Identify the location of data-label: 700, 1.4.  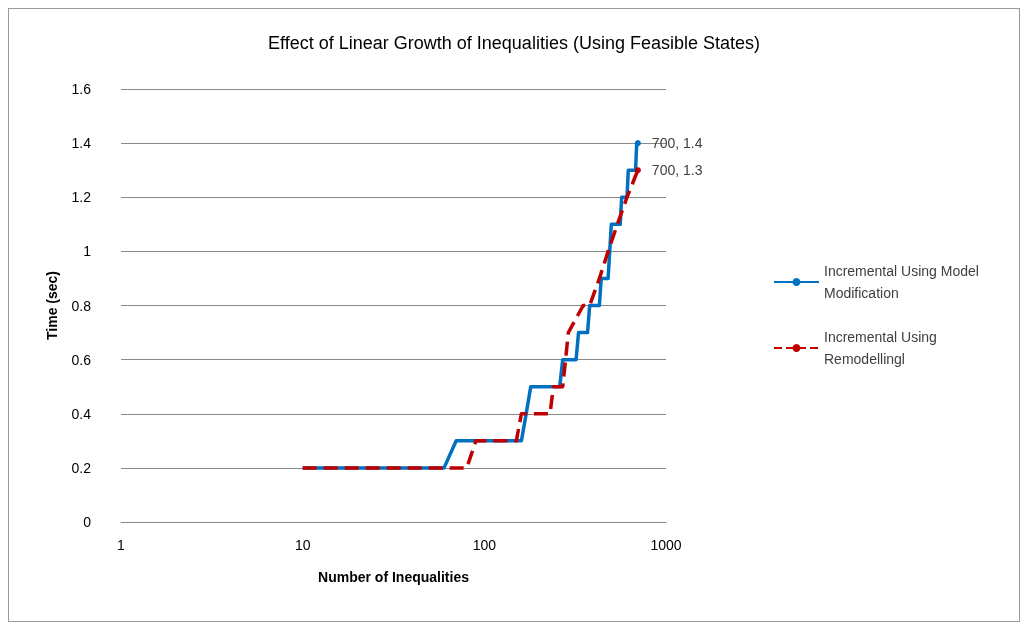
(677, 143).